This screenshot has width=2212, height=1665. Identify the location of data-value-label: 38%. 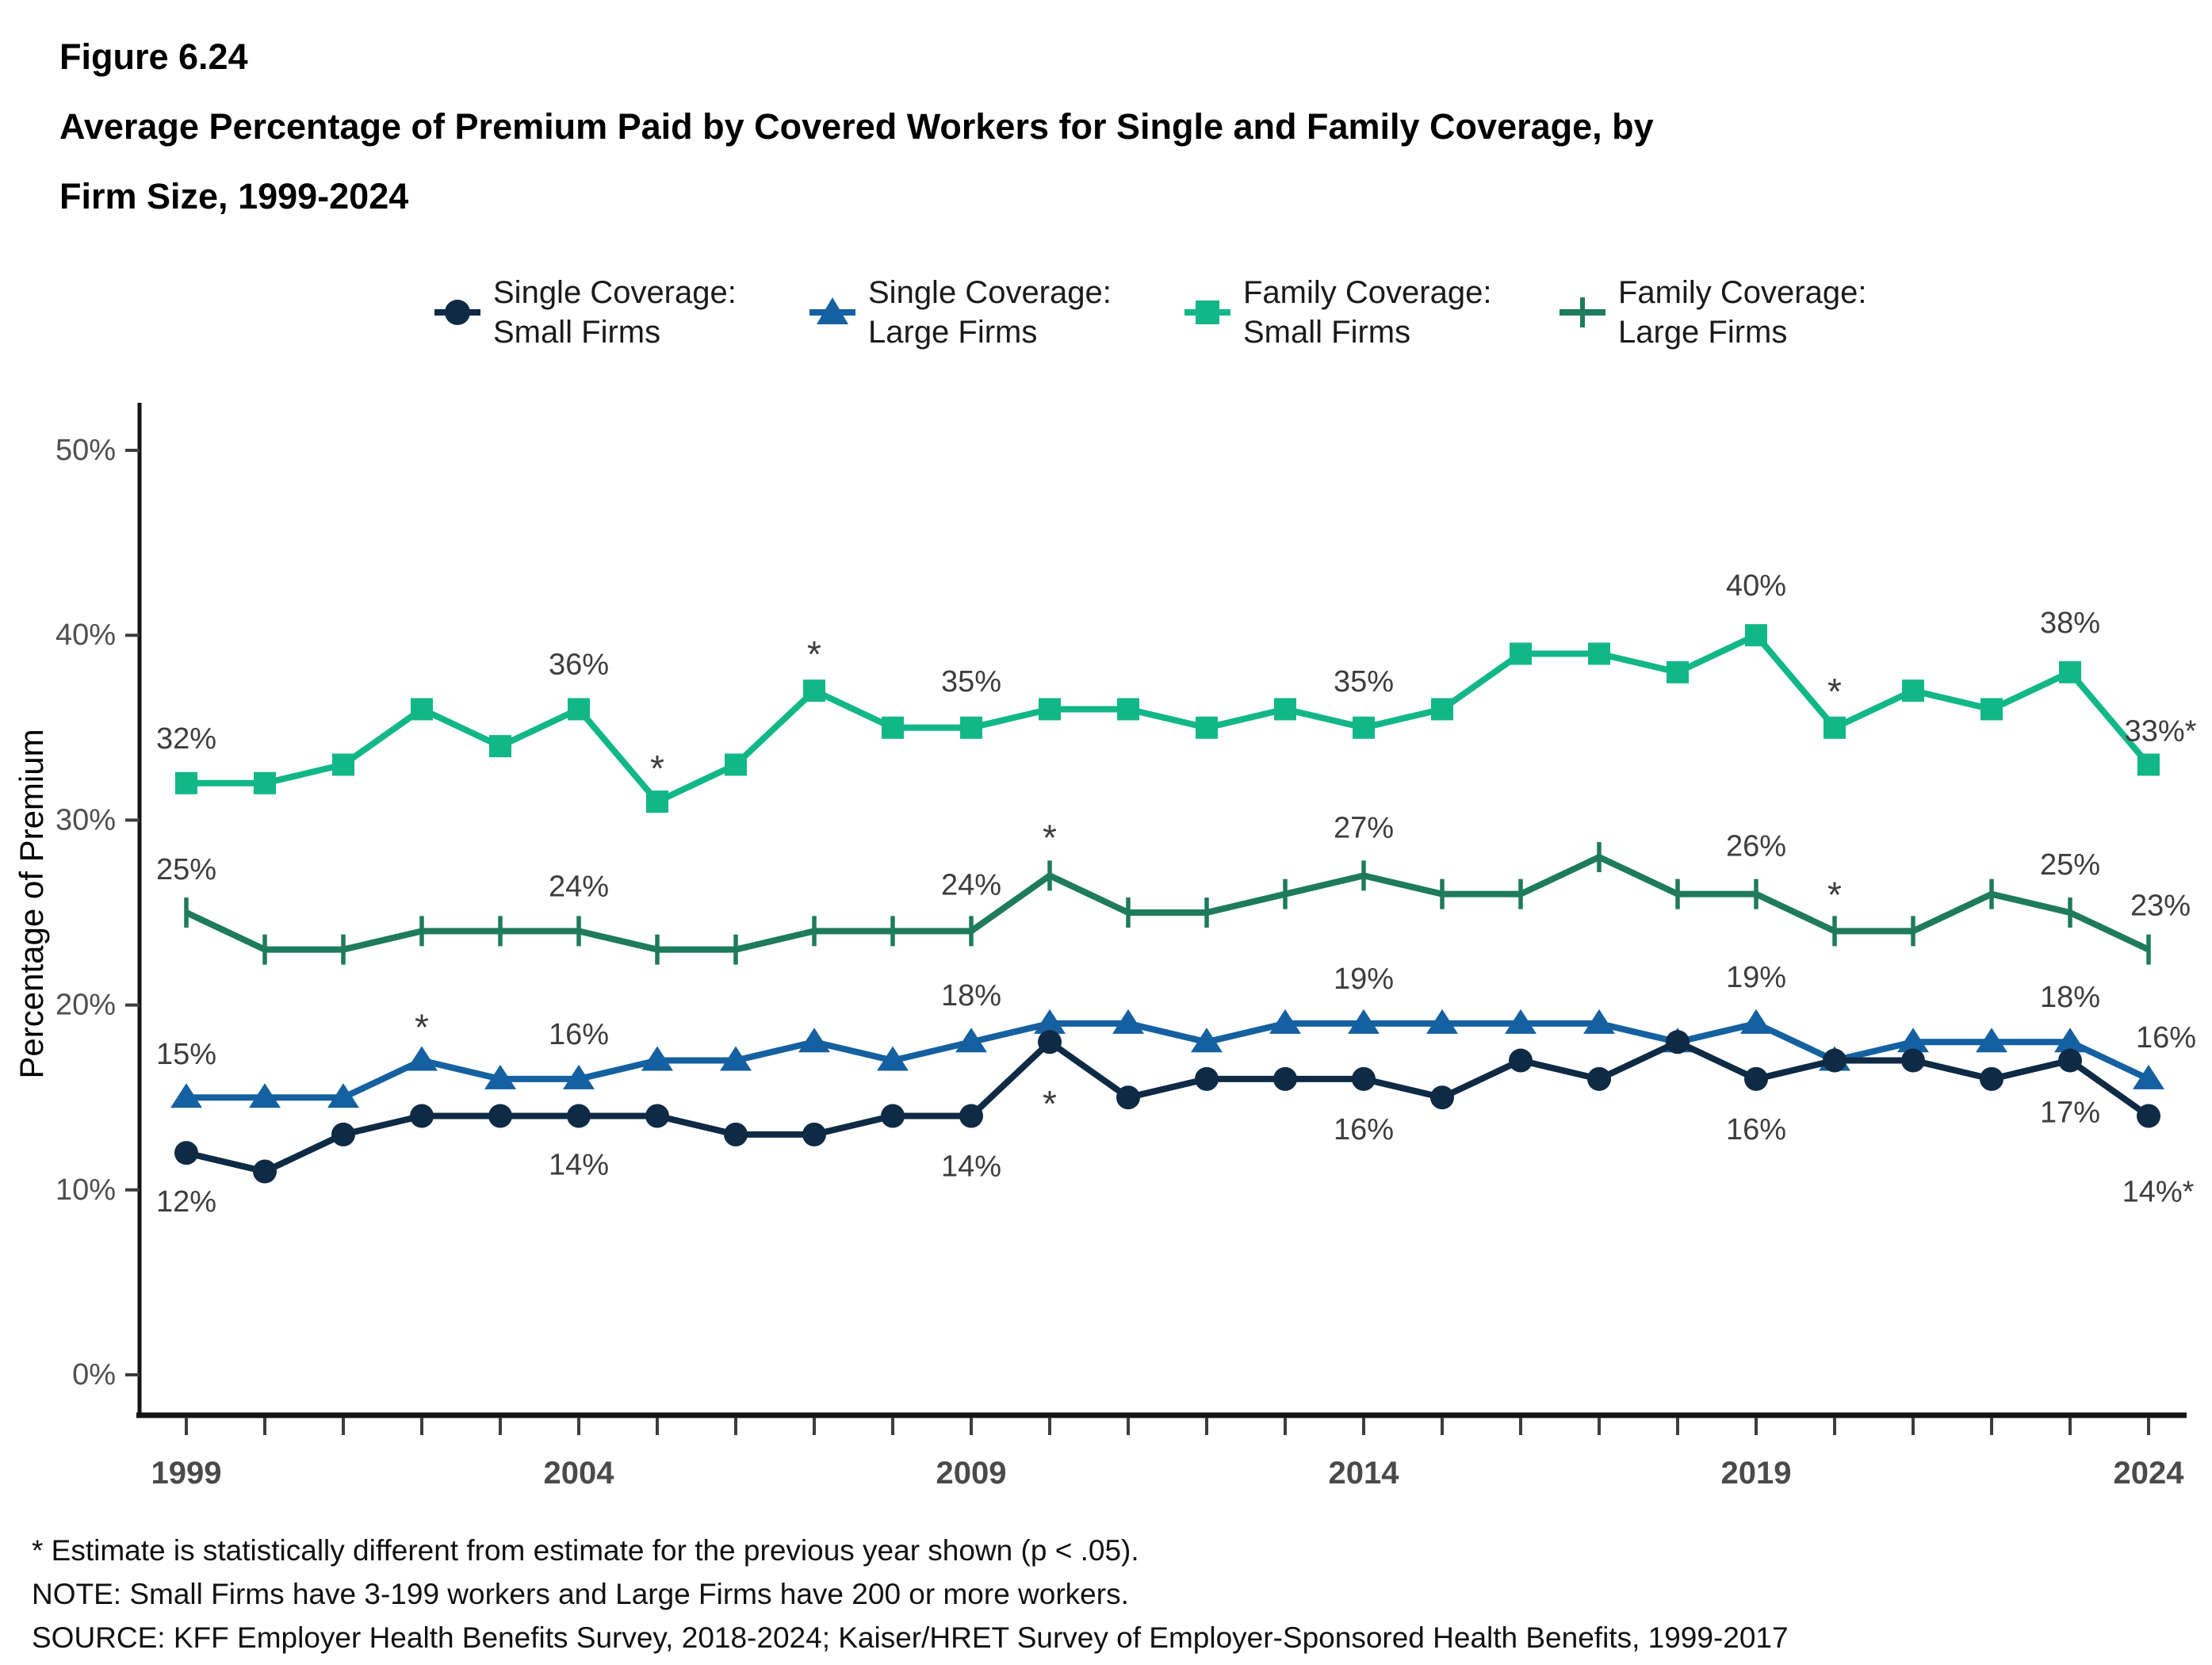
(2070, 623).